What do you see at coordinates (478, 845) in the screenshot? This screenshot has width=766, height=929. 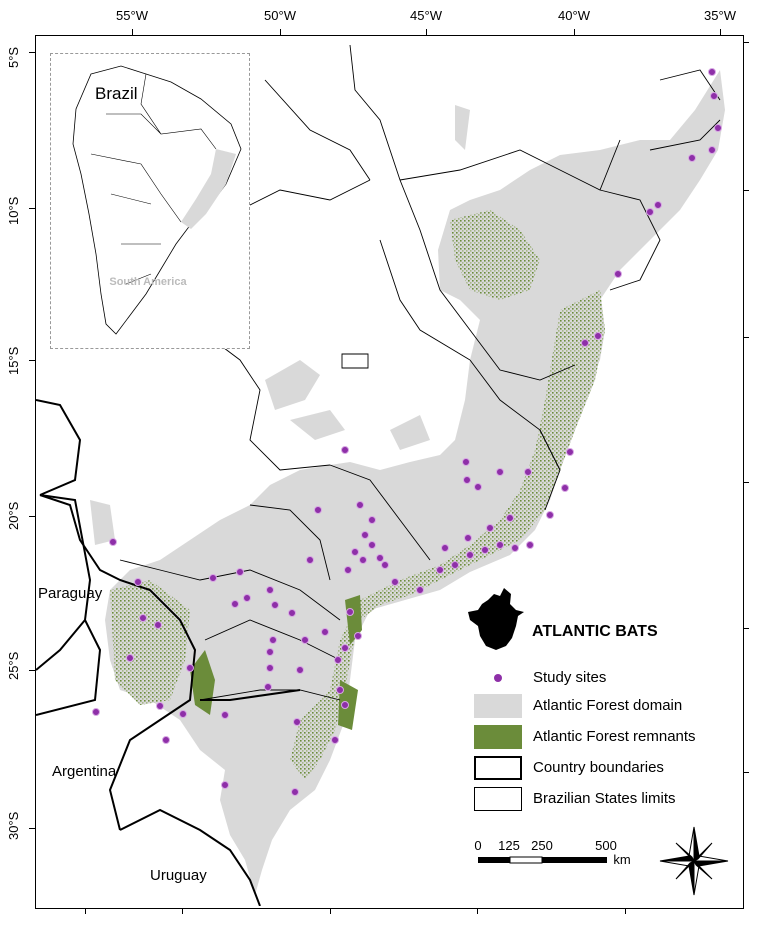 I see `scale-label: 0` at bounding box center [478, 845].